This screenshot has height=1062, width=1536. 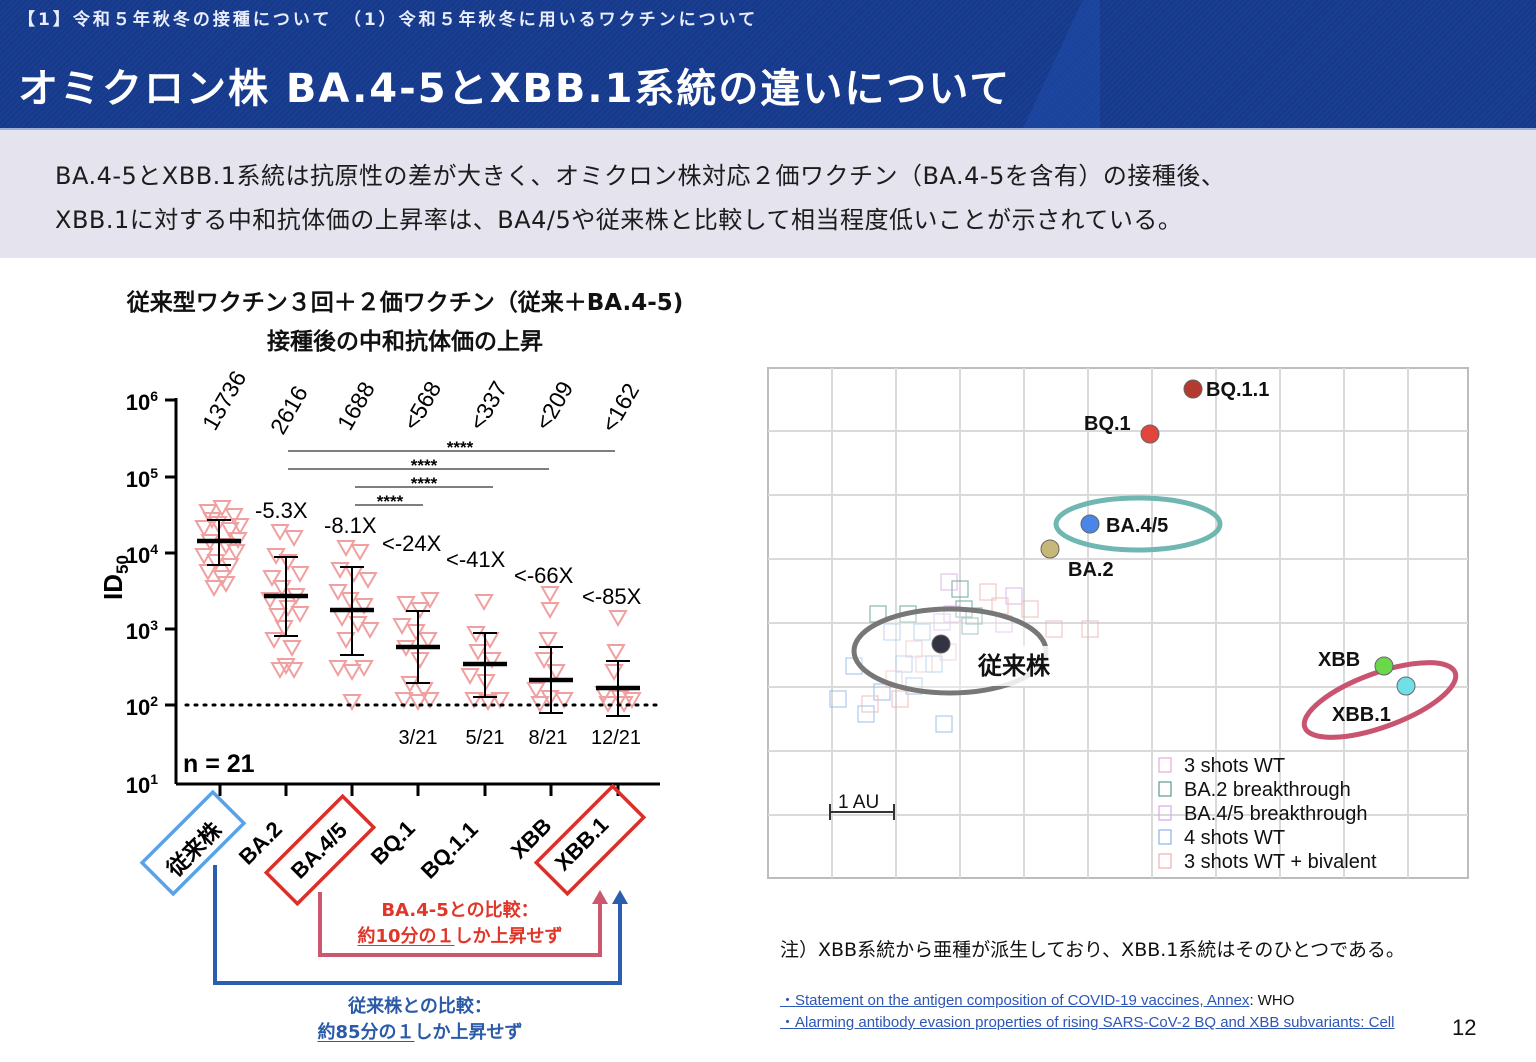 What do you see at coordinates (289, 409) in the screenshot?
I see `gmt-label: 2616` at bounding box center [289, 409].